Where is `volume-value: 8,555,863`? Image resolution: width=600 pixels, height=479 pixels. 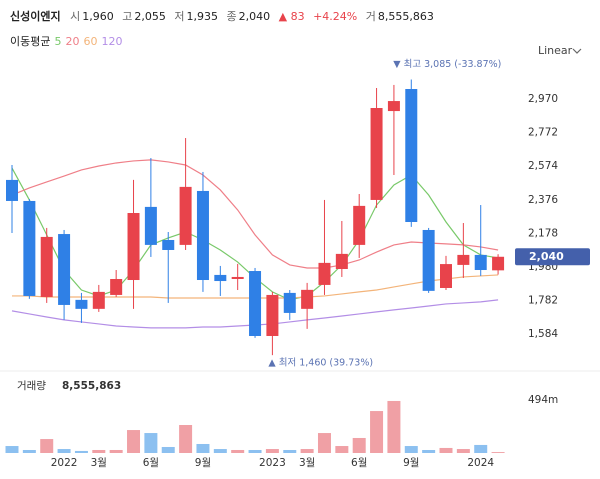 volume-value: 8,555,863 is located at coordinates (405, 16).